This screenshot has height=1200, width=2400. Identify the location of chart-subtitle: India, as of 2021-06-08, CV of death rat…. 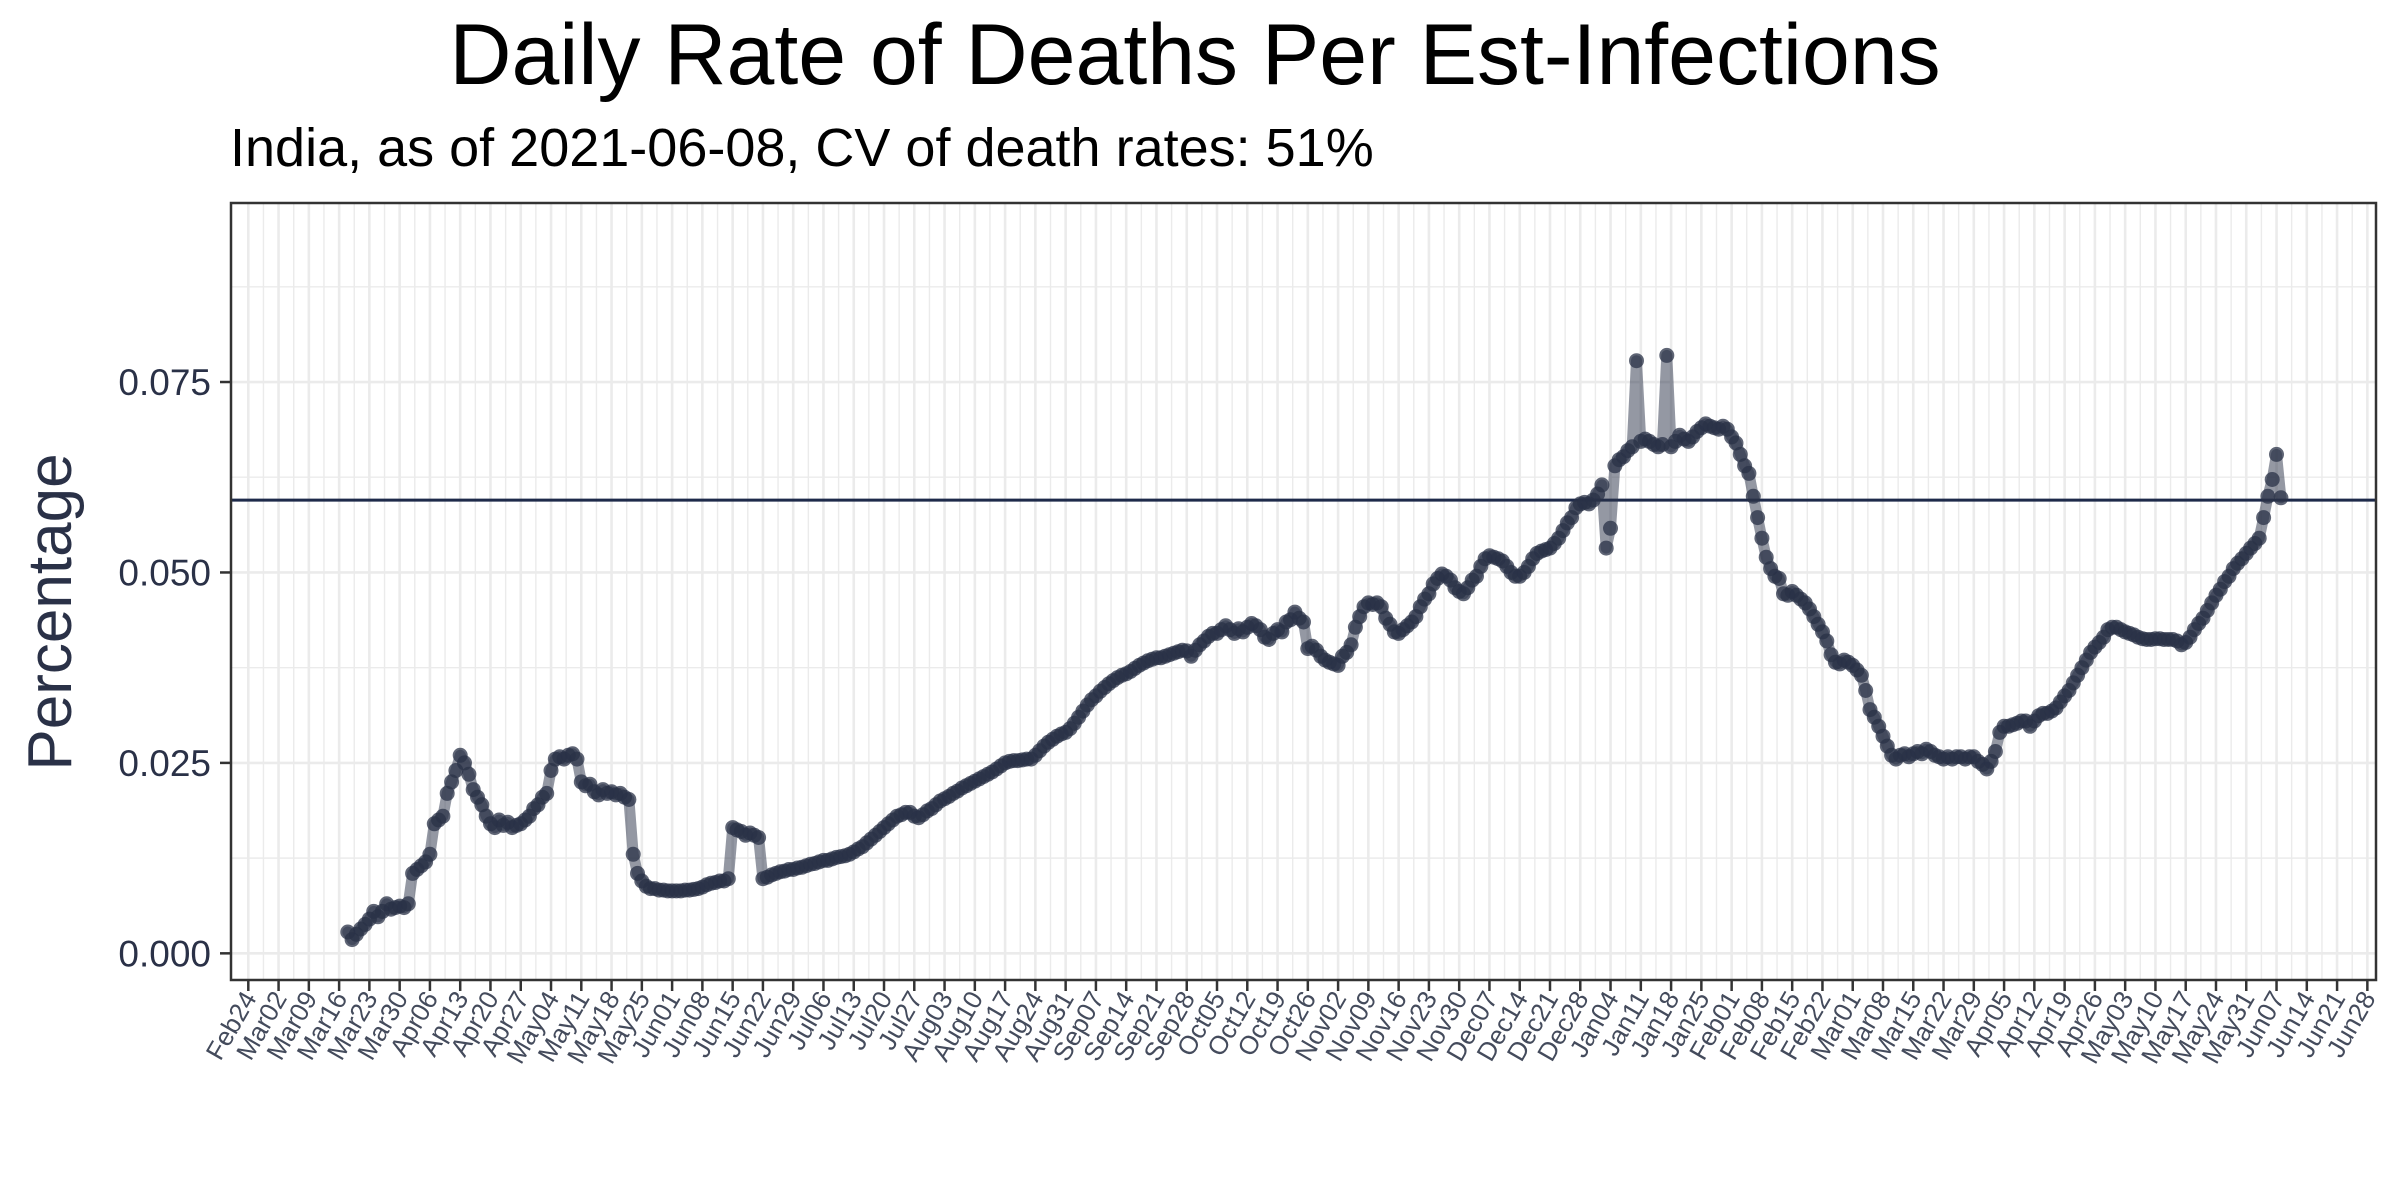
(802, 148).